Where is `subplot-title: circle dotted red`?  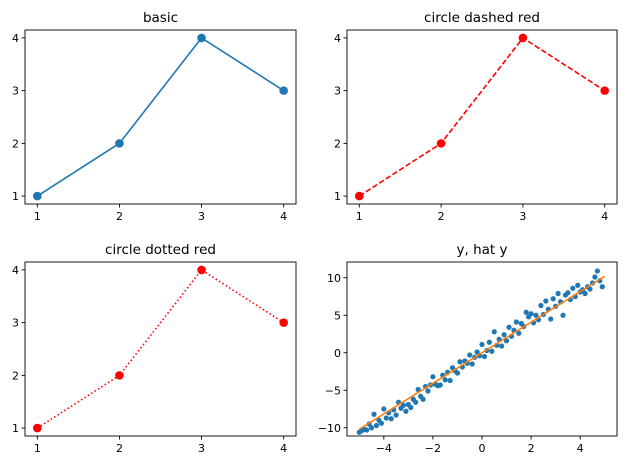
subplot-title: circle dotted red is located at coordinates (160, 250).